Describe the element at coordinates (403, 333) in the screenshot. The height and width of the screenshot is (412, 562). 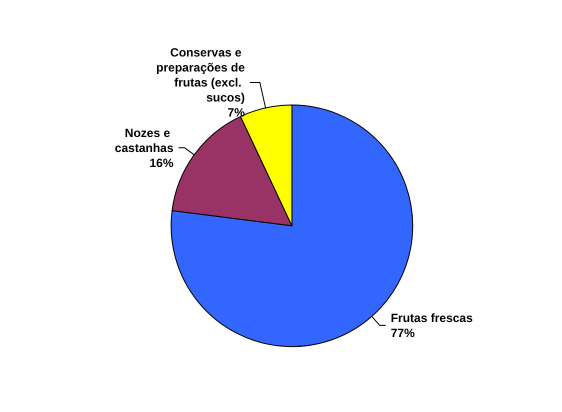
I see `data-label: 77%` at that location.